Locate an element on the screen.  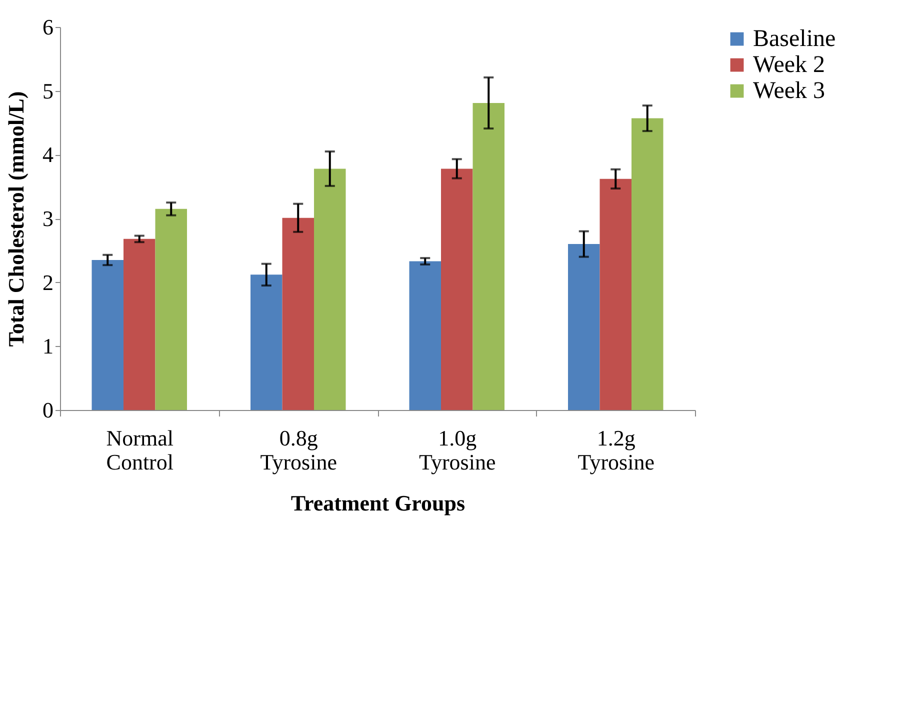
y-tick-label: 5 is located at coordinates (48, 91).